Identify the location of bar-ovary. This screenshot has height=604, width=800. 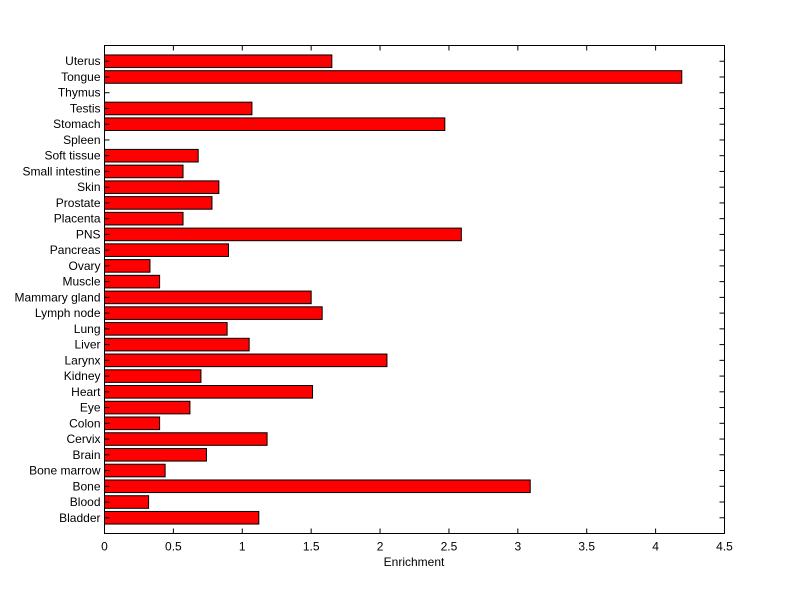
(127, 266).